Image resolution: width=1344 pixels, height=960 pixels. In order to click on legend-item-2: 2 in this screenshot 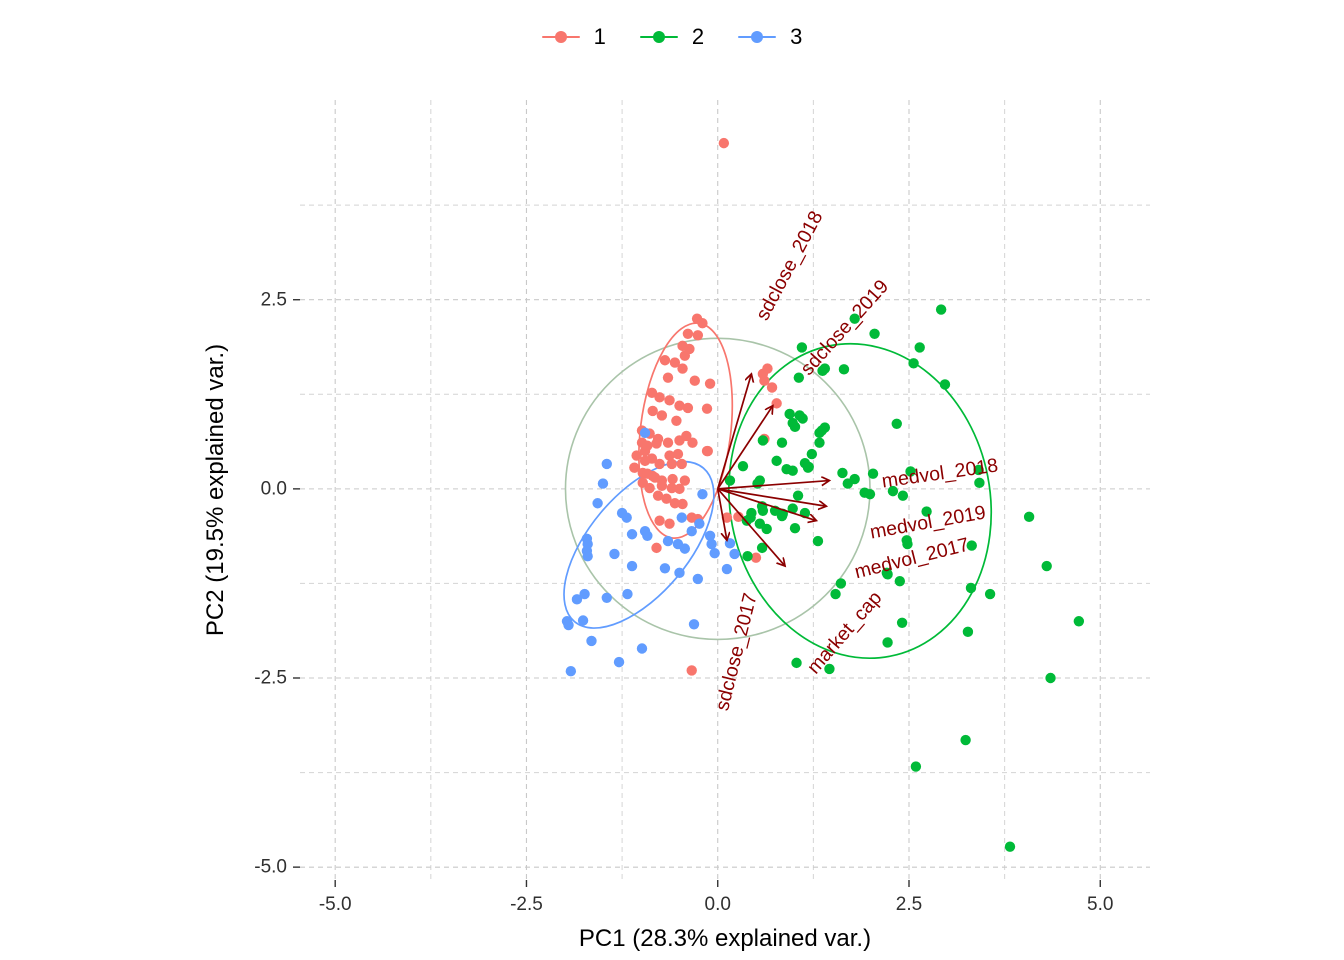, I will do `click(671, 37)`.